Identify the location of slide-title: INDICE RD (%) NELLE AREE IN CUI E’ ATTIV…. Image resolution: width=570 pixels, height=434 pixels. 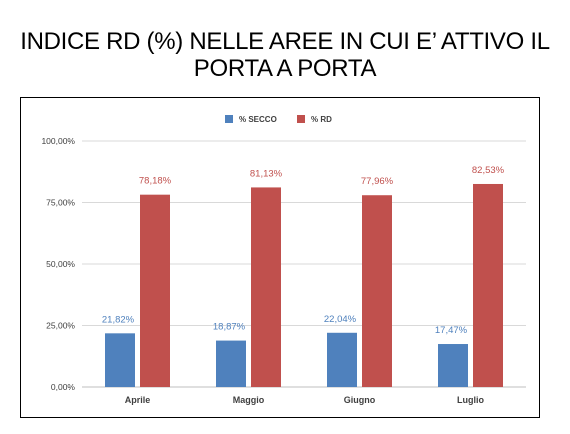
(285, 55).